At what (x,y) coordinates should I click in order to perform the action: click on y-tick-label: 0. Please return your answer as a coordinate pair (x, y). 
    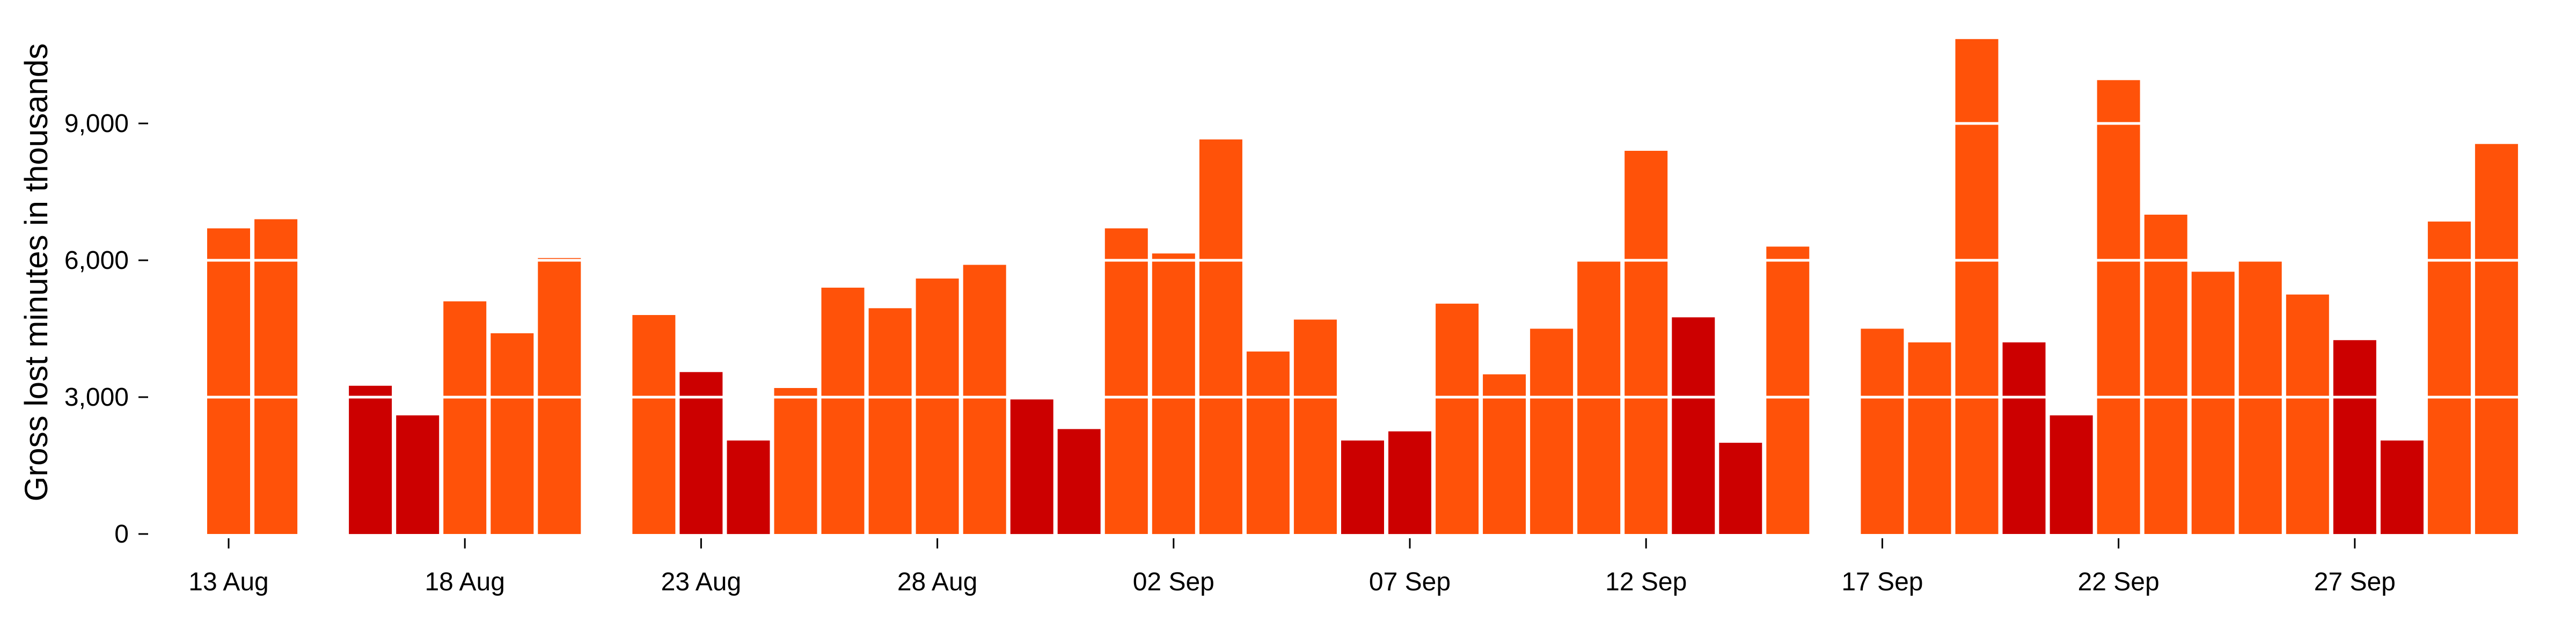
    Looking at the image, I should click on (121, 534).